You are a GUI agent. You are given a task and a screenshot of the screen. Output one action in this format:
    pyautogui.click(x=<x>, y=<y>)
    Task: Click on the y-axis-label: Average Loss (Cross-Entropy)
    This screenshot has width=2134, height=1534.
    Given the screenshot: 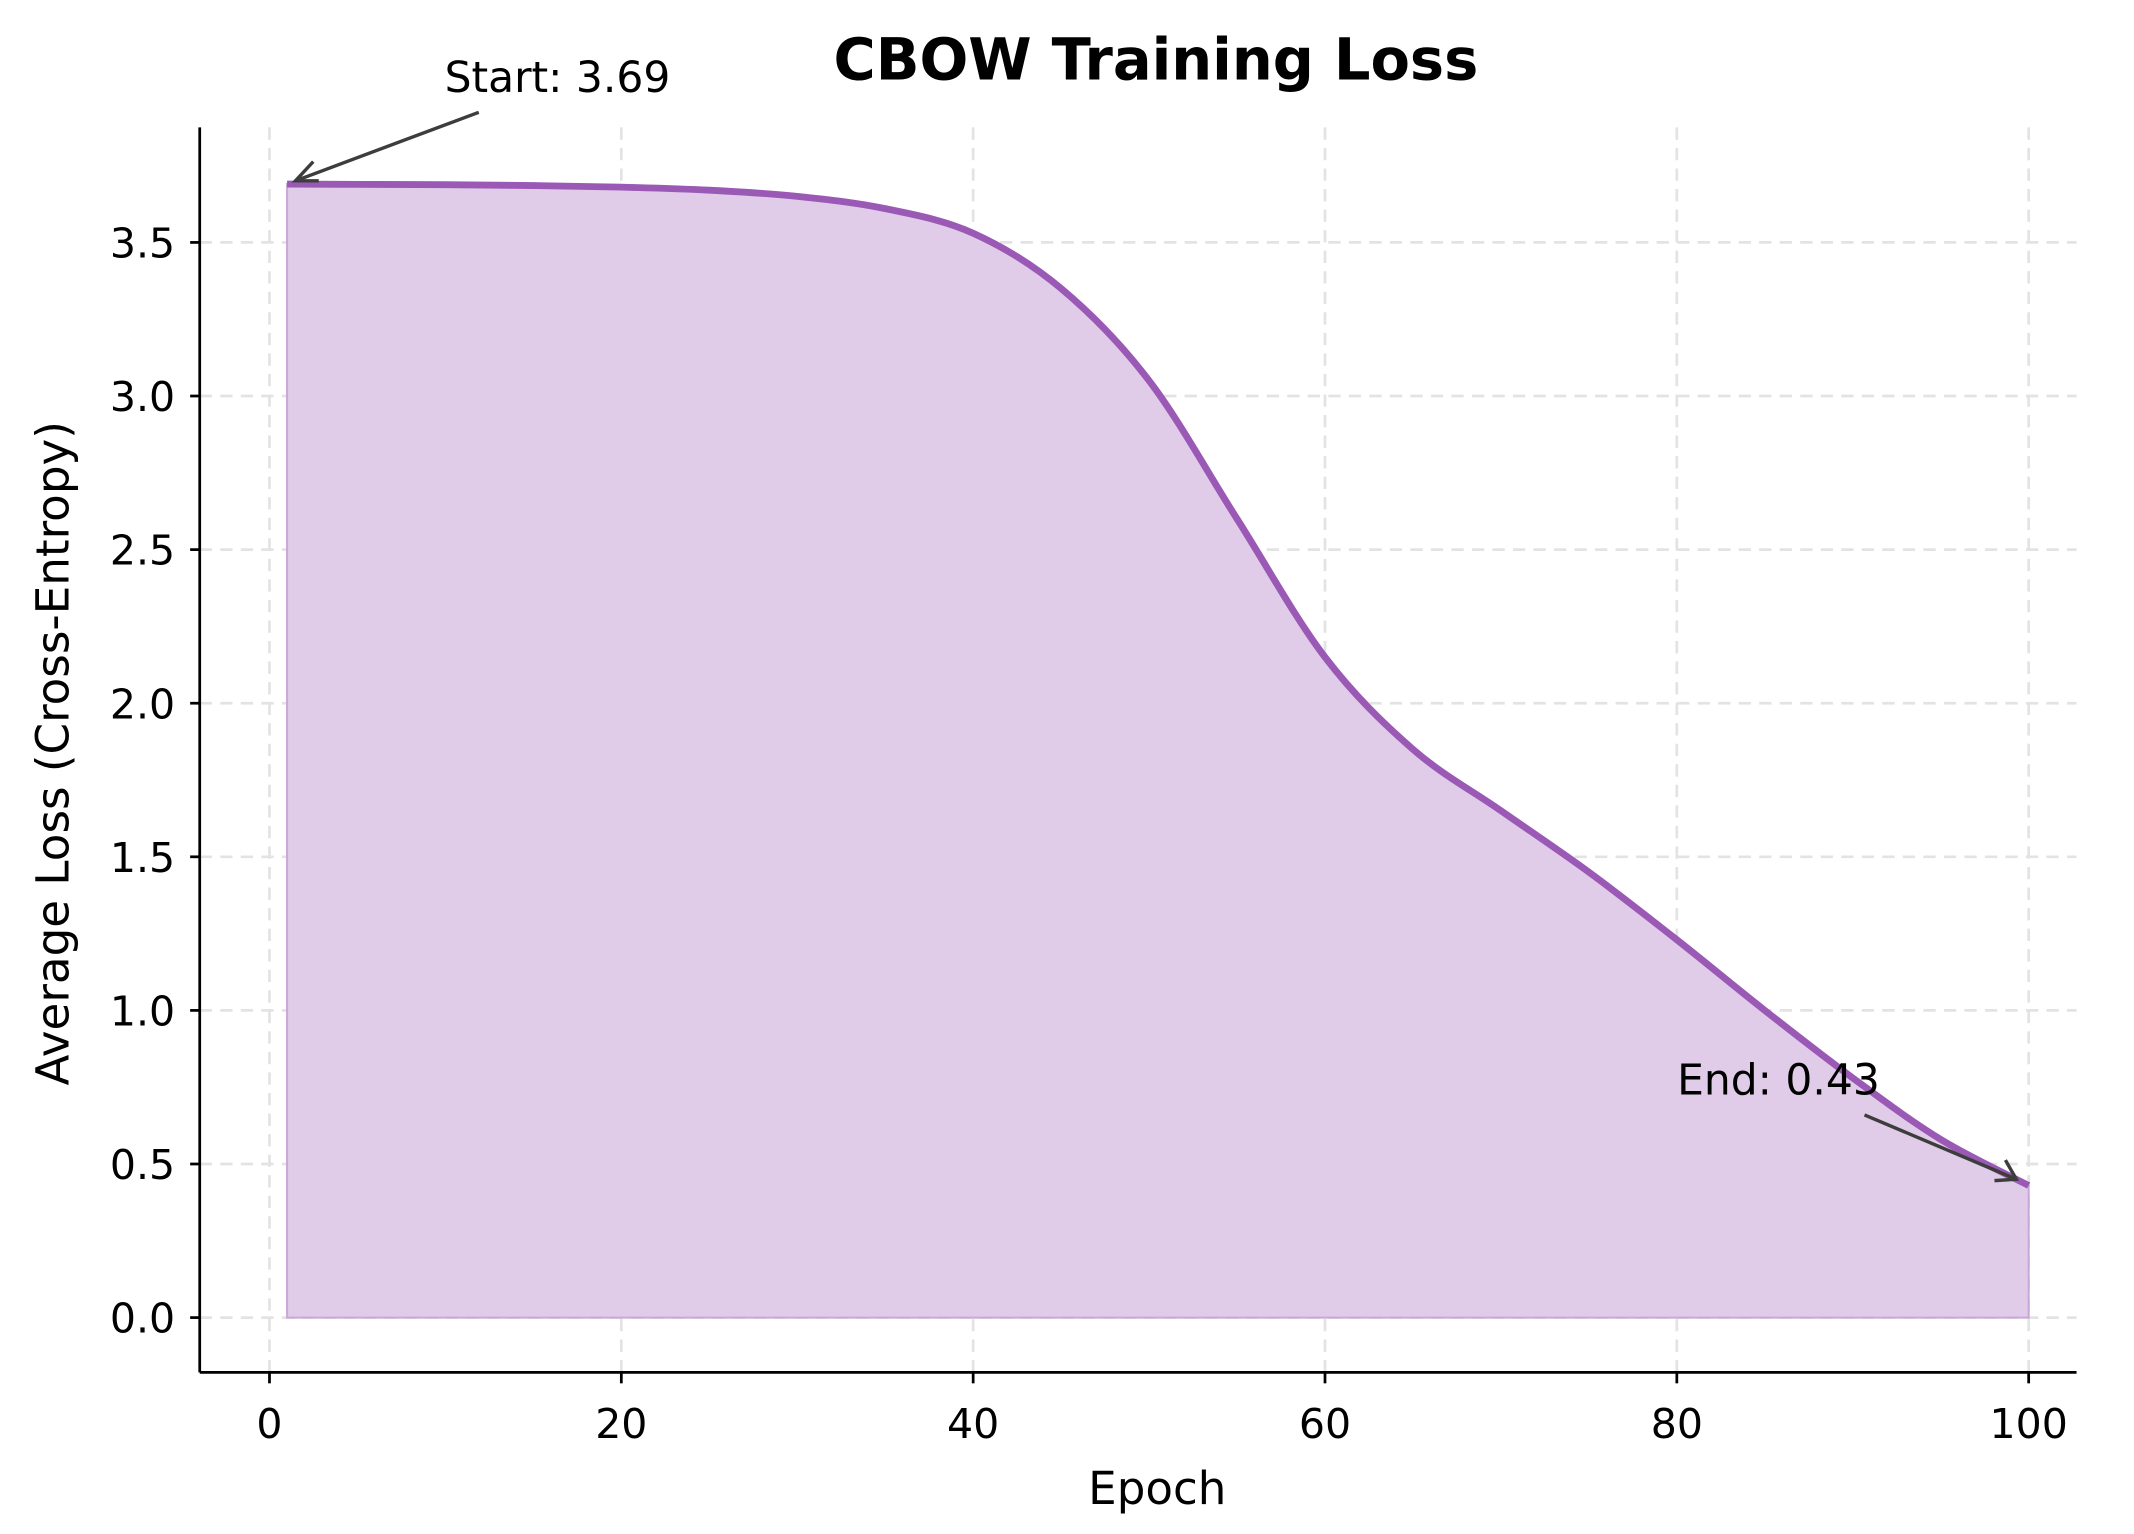 What is the action you would take?
    pyautogui.click(x=52, y=753)
    